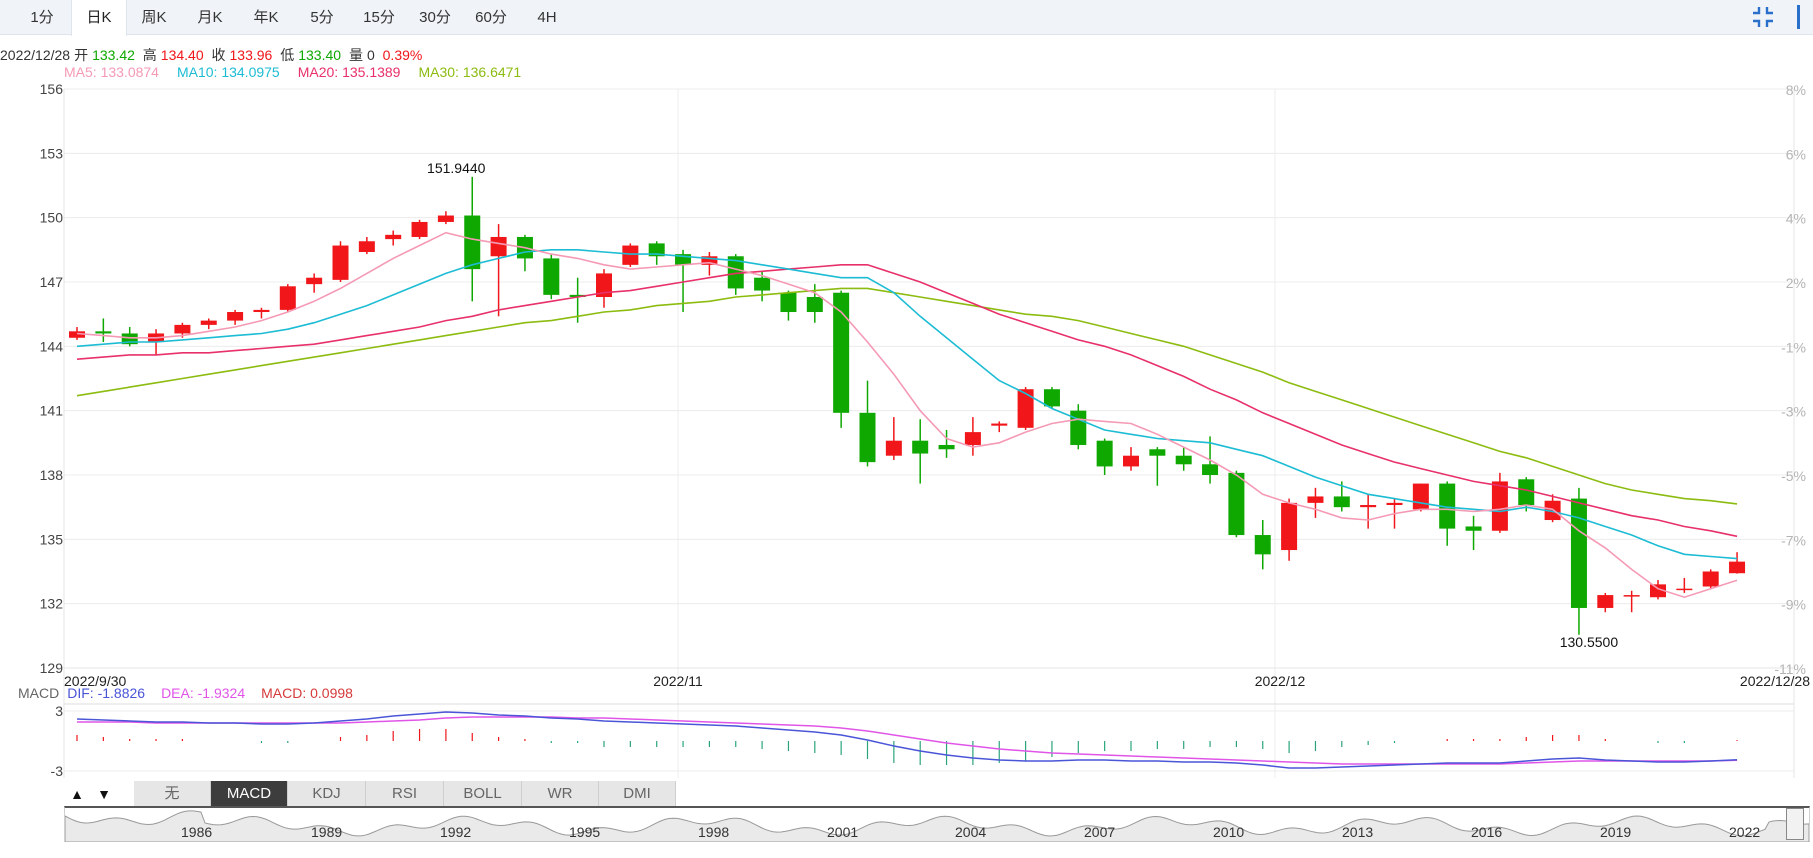  I want to click on tab-15min: 15分, so click(379, 17).